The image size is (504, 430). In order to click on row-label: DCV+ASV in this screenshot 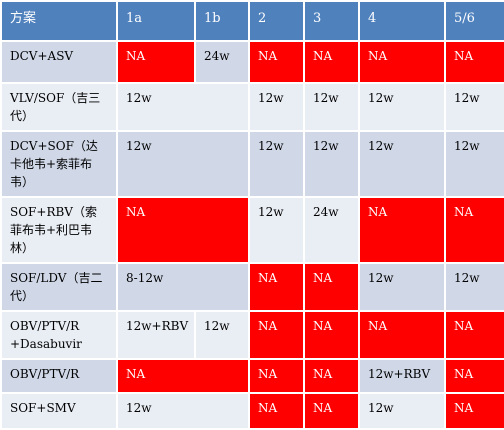, I will do `click(59, 62)`.